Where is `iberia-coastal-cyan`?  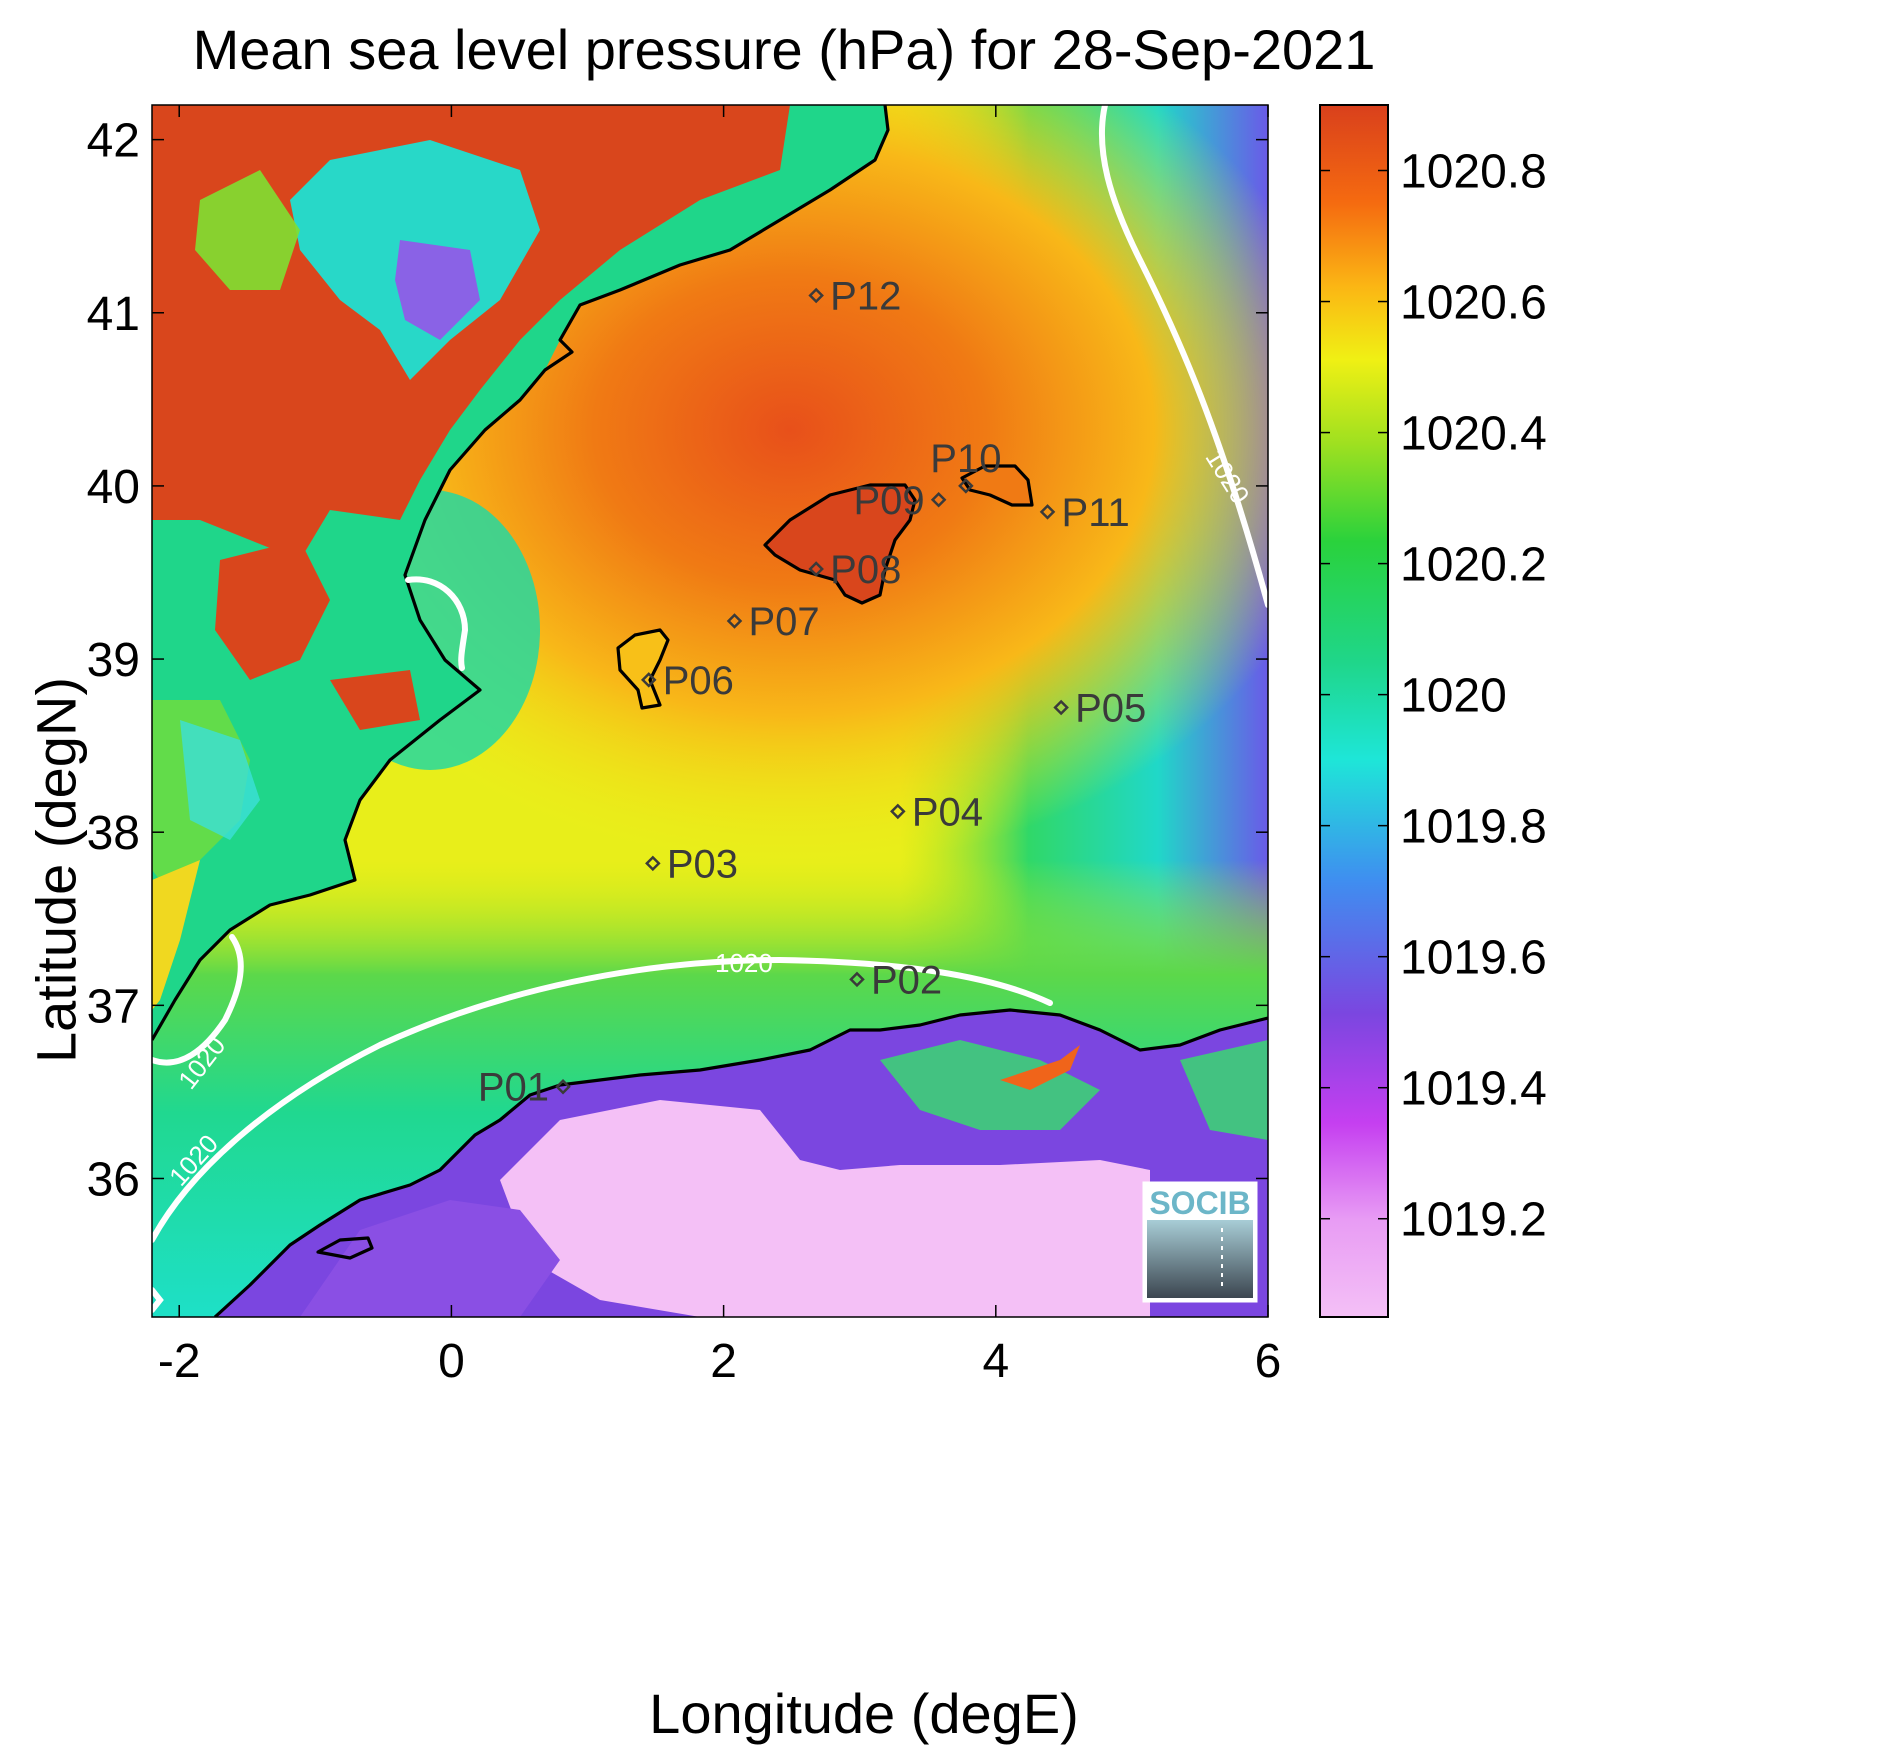 iberia-coastal-cyan is located at coordinates (220, 780).